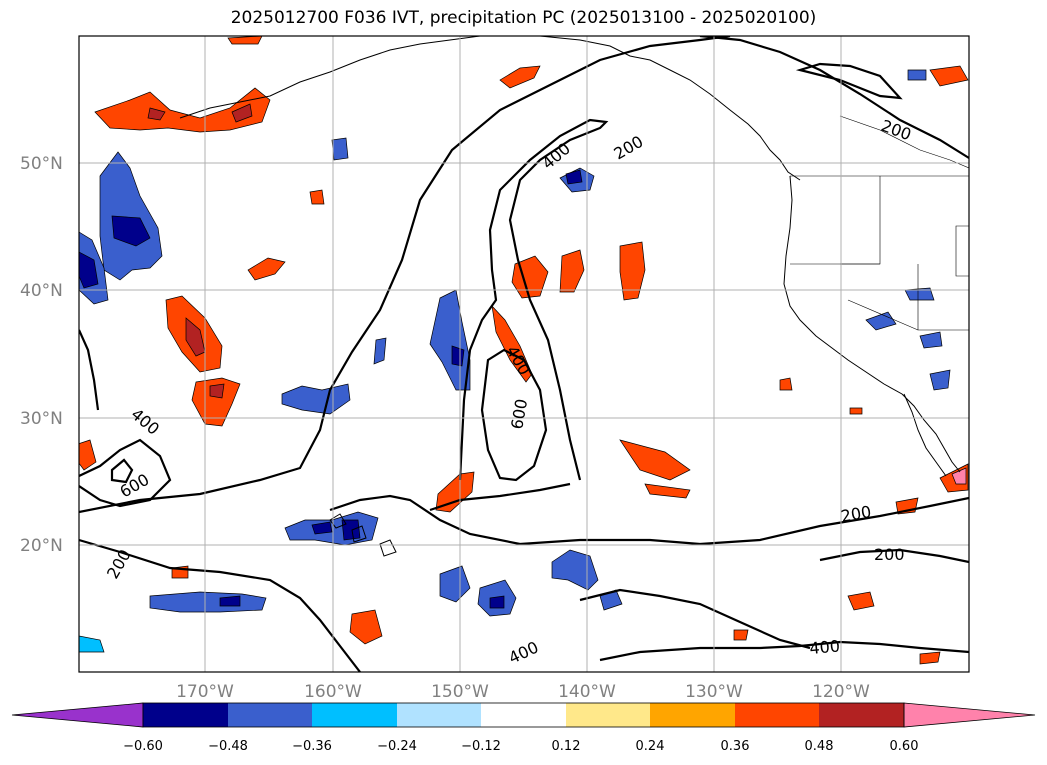 The height and width of the screenshot is (765, 1047). What do you see at coordinates (819, 746) in the screenshot?
I see `colorbar-tick-label: 0.48` at bounding box center [819, 746].